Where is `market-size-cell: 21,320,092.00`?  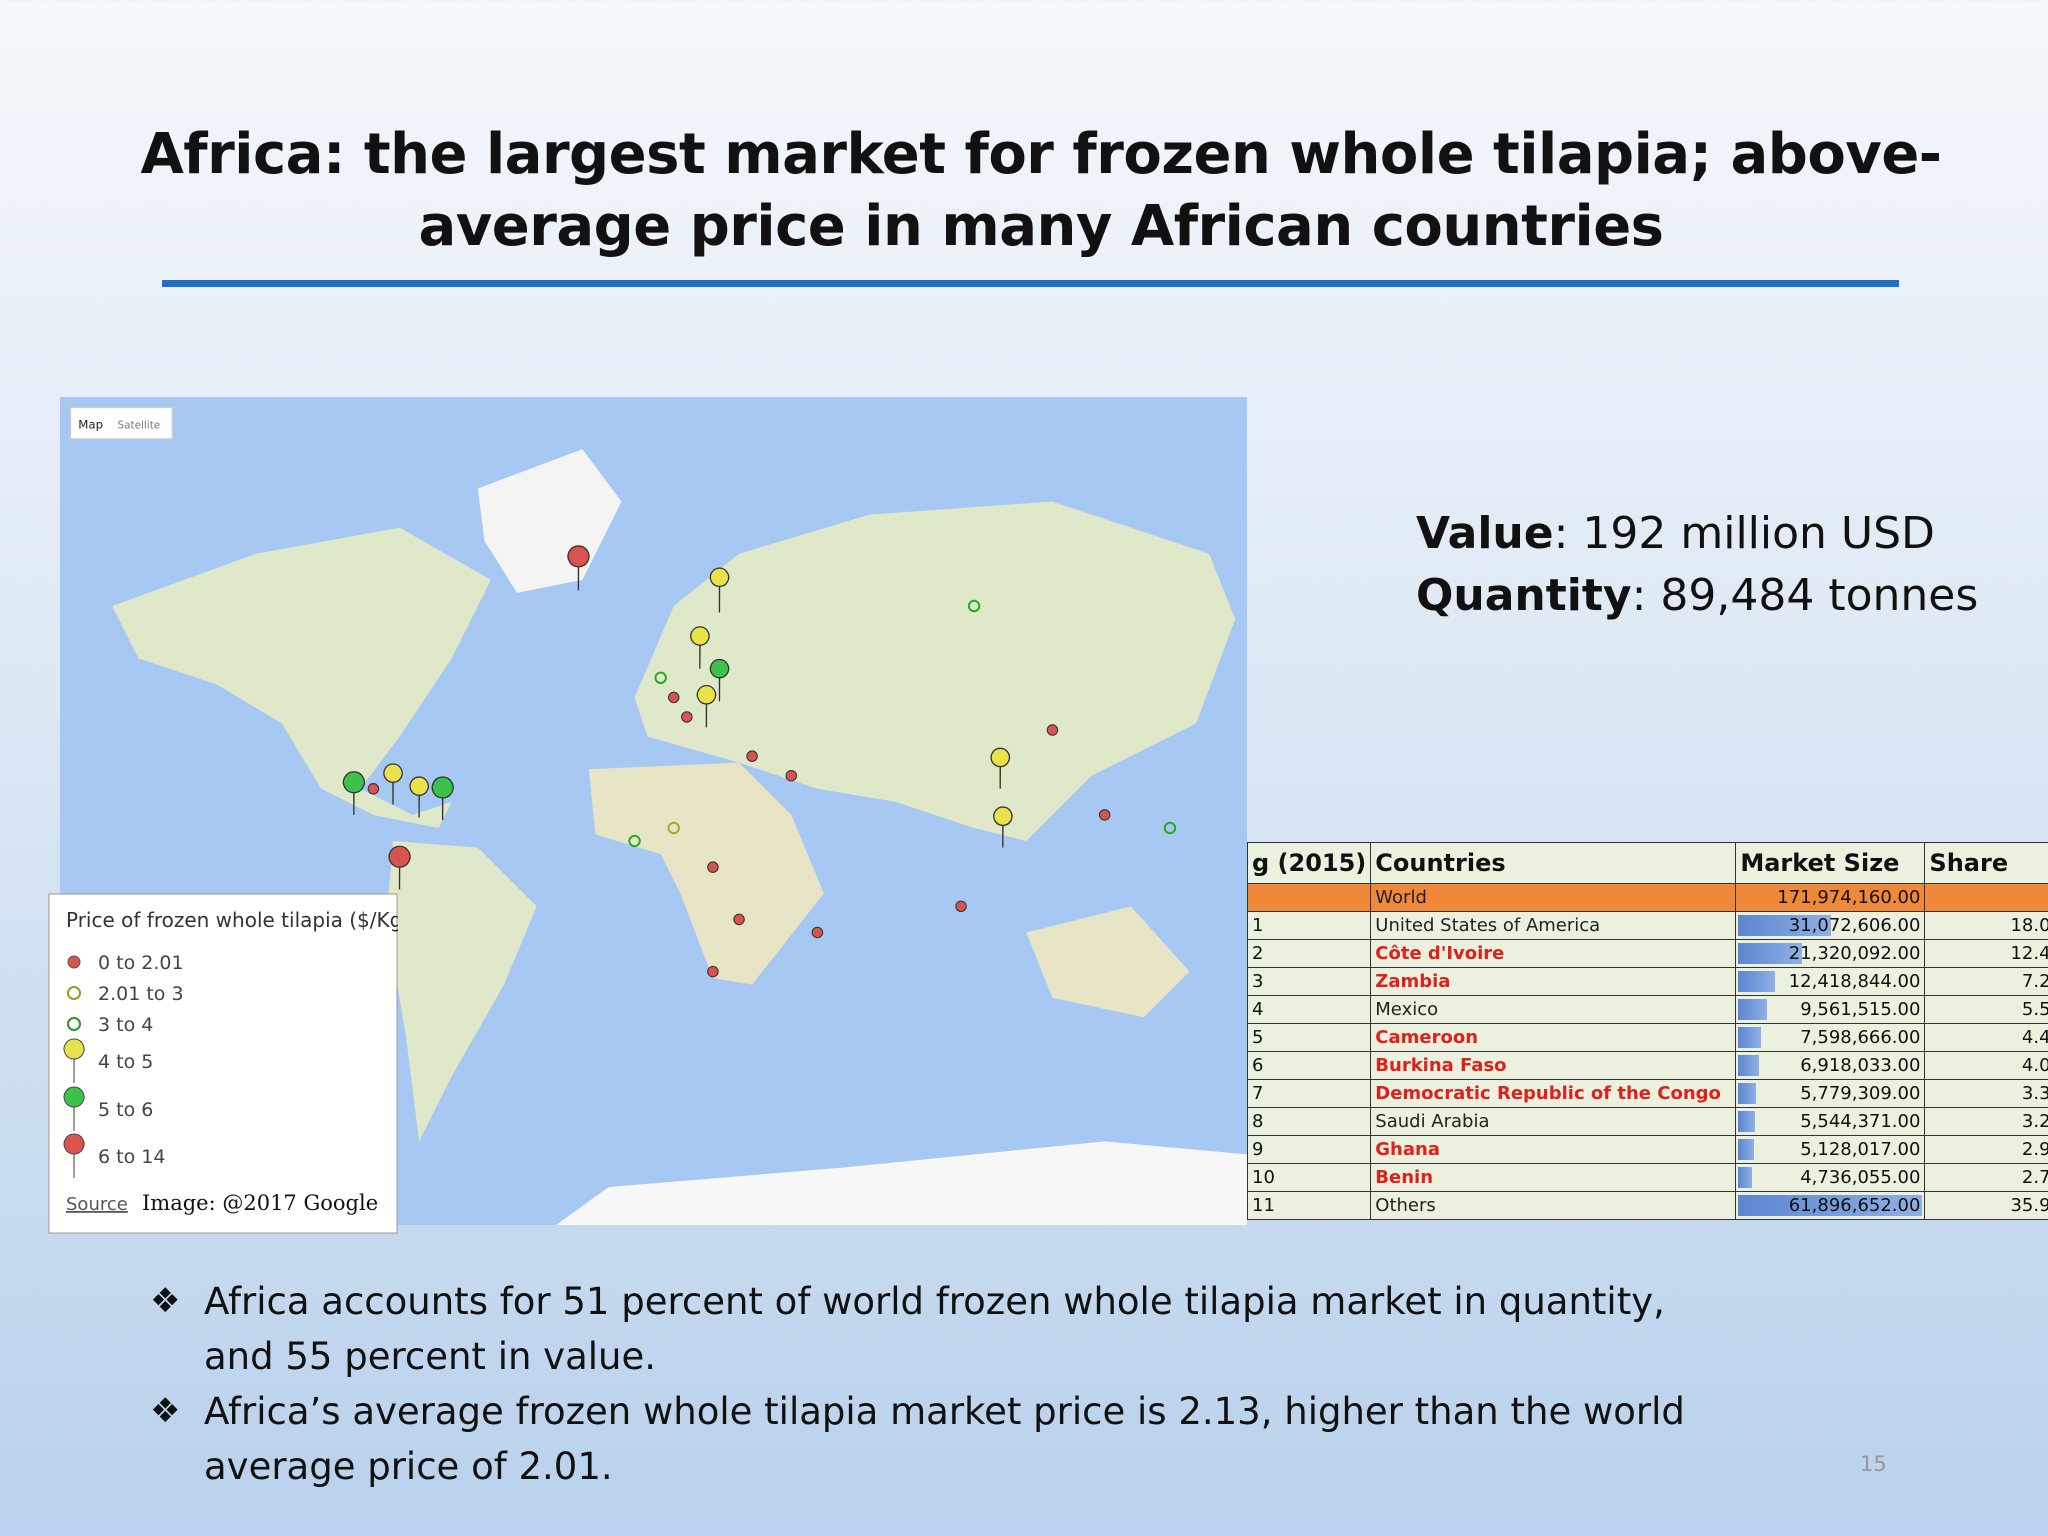
market-size-cell: 21,320,092.00 is located at coordinates (1830, 953).